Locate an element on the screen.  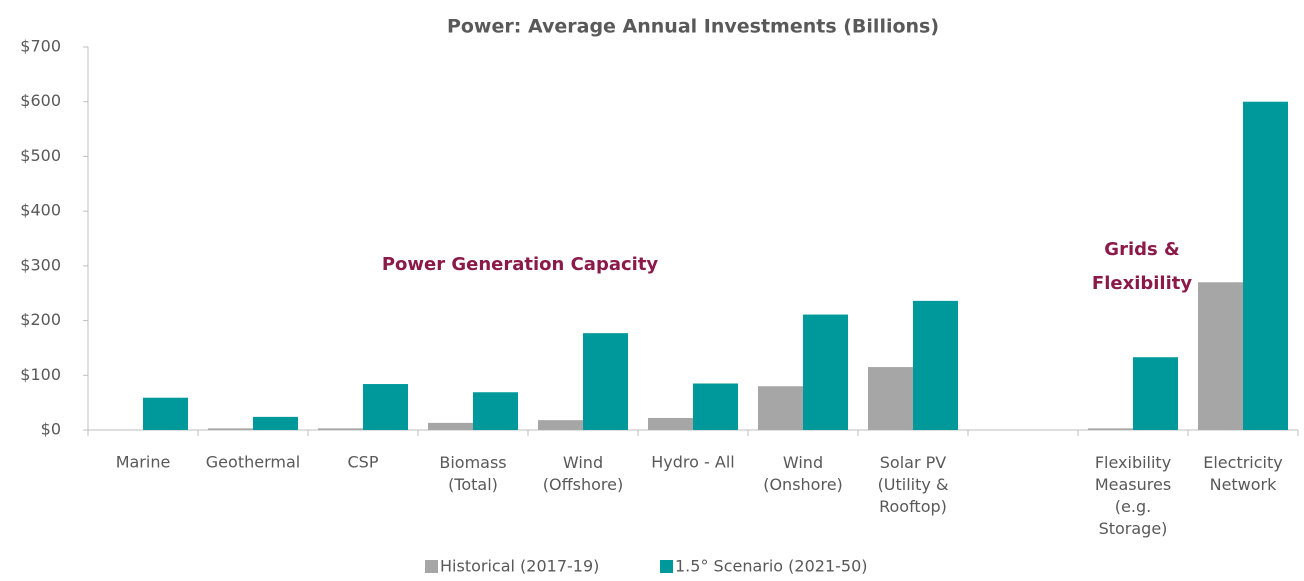
y-tick-label: $600 is located at coordinates (40, 100).